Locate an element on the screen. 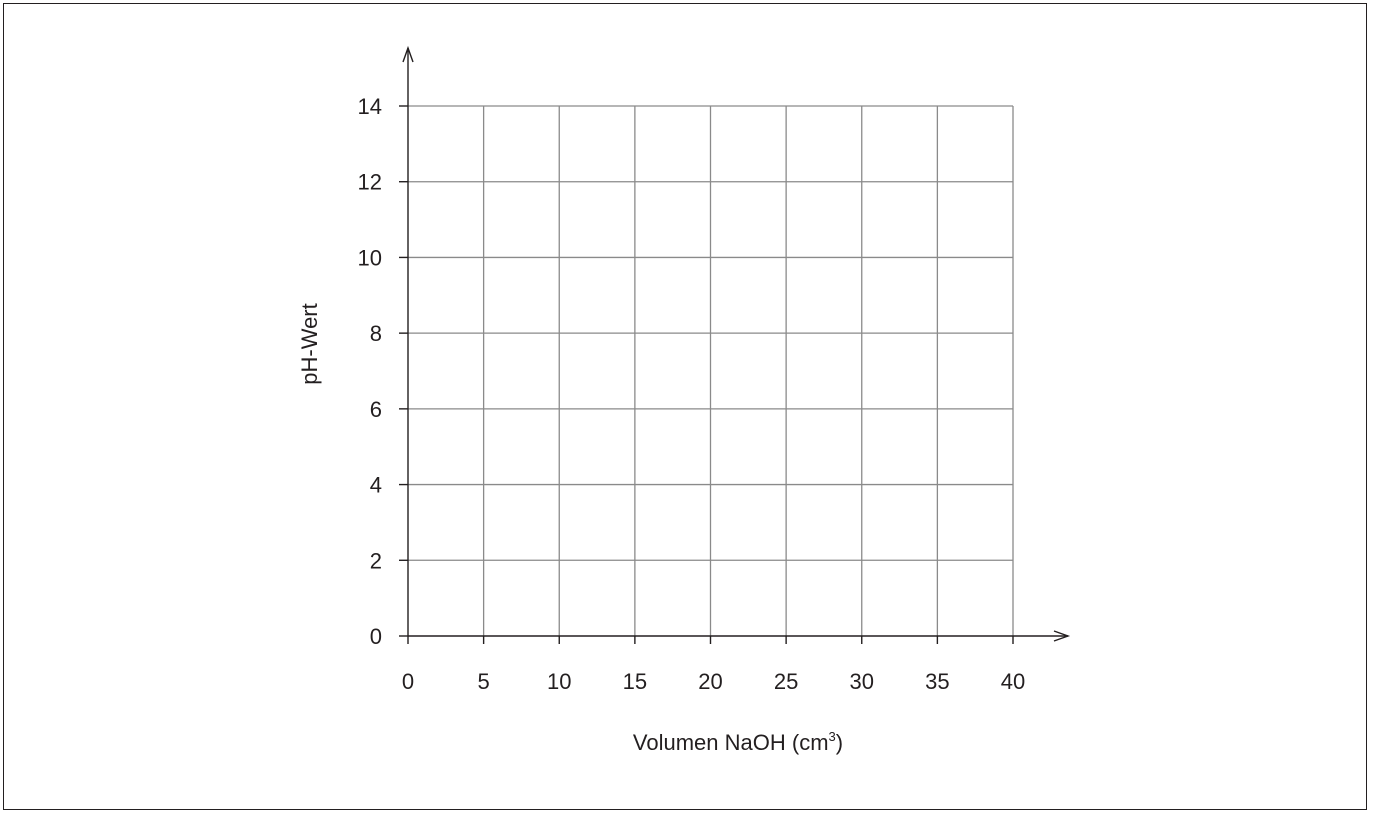 The image size is (1373, 815). y-tick-label-0: 0 is located at coordinates (376, 636).